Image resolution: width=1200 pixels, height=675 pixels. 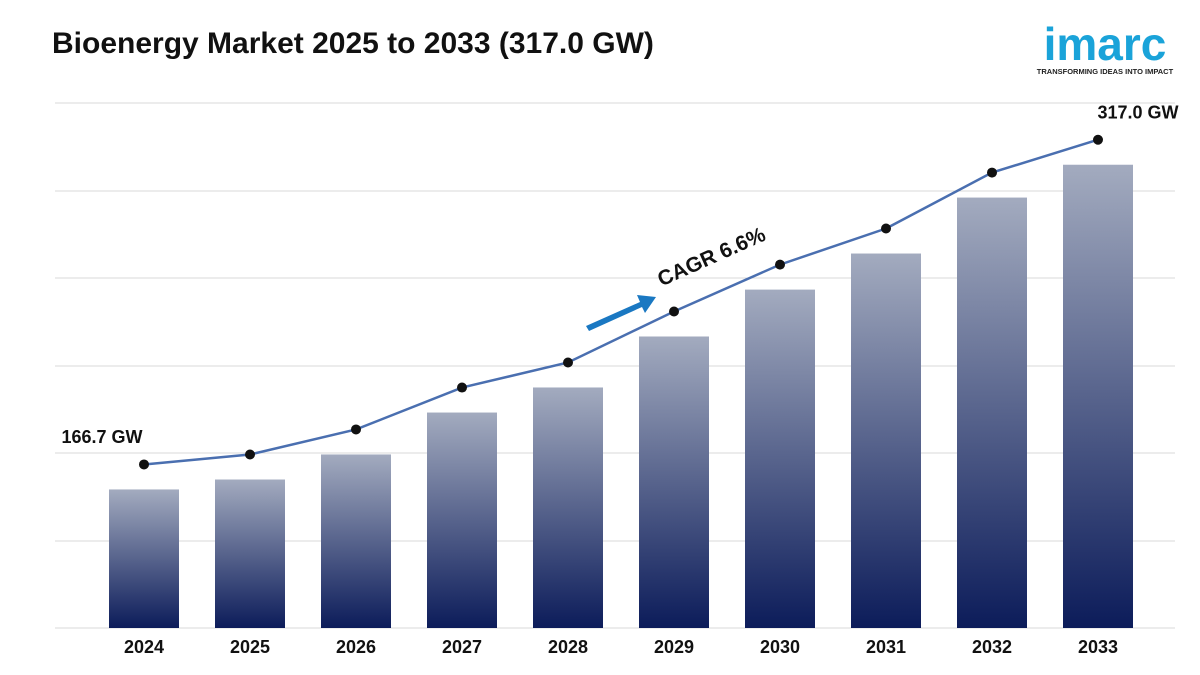 I want to click on logo-tagline: TRANSFORMING IDEAS INTO IMPACT, so click(x=1105, y=71).